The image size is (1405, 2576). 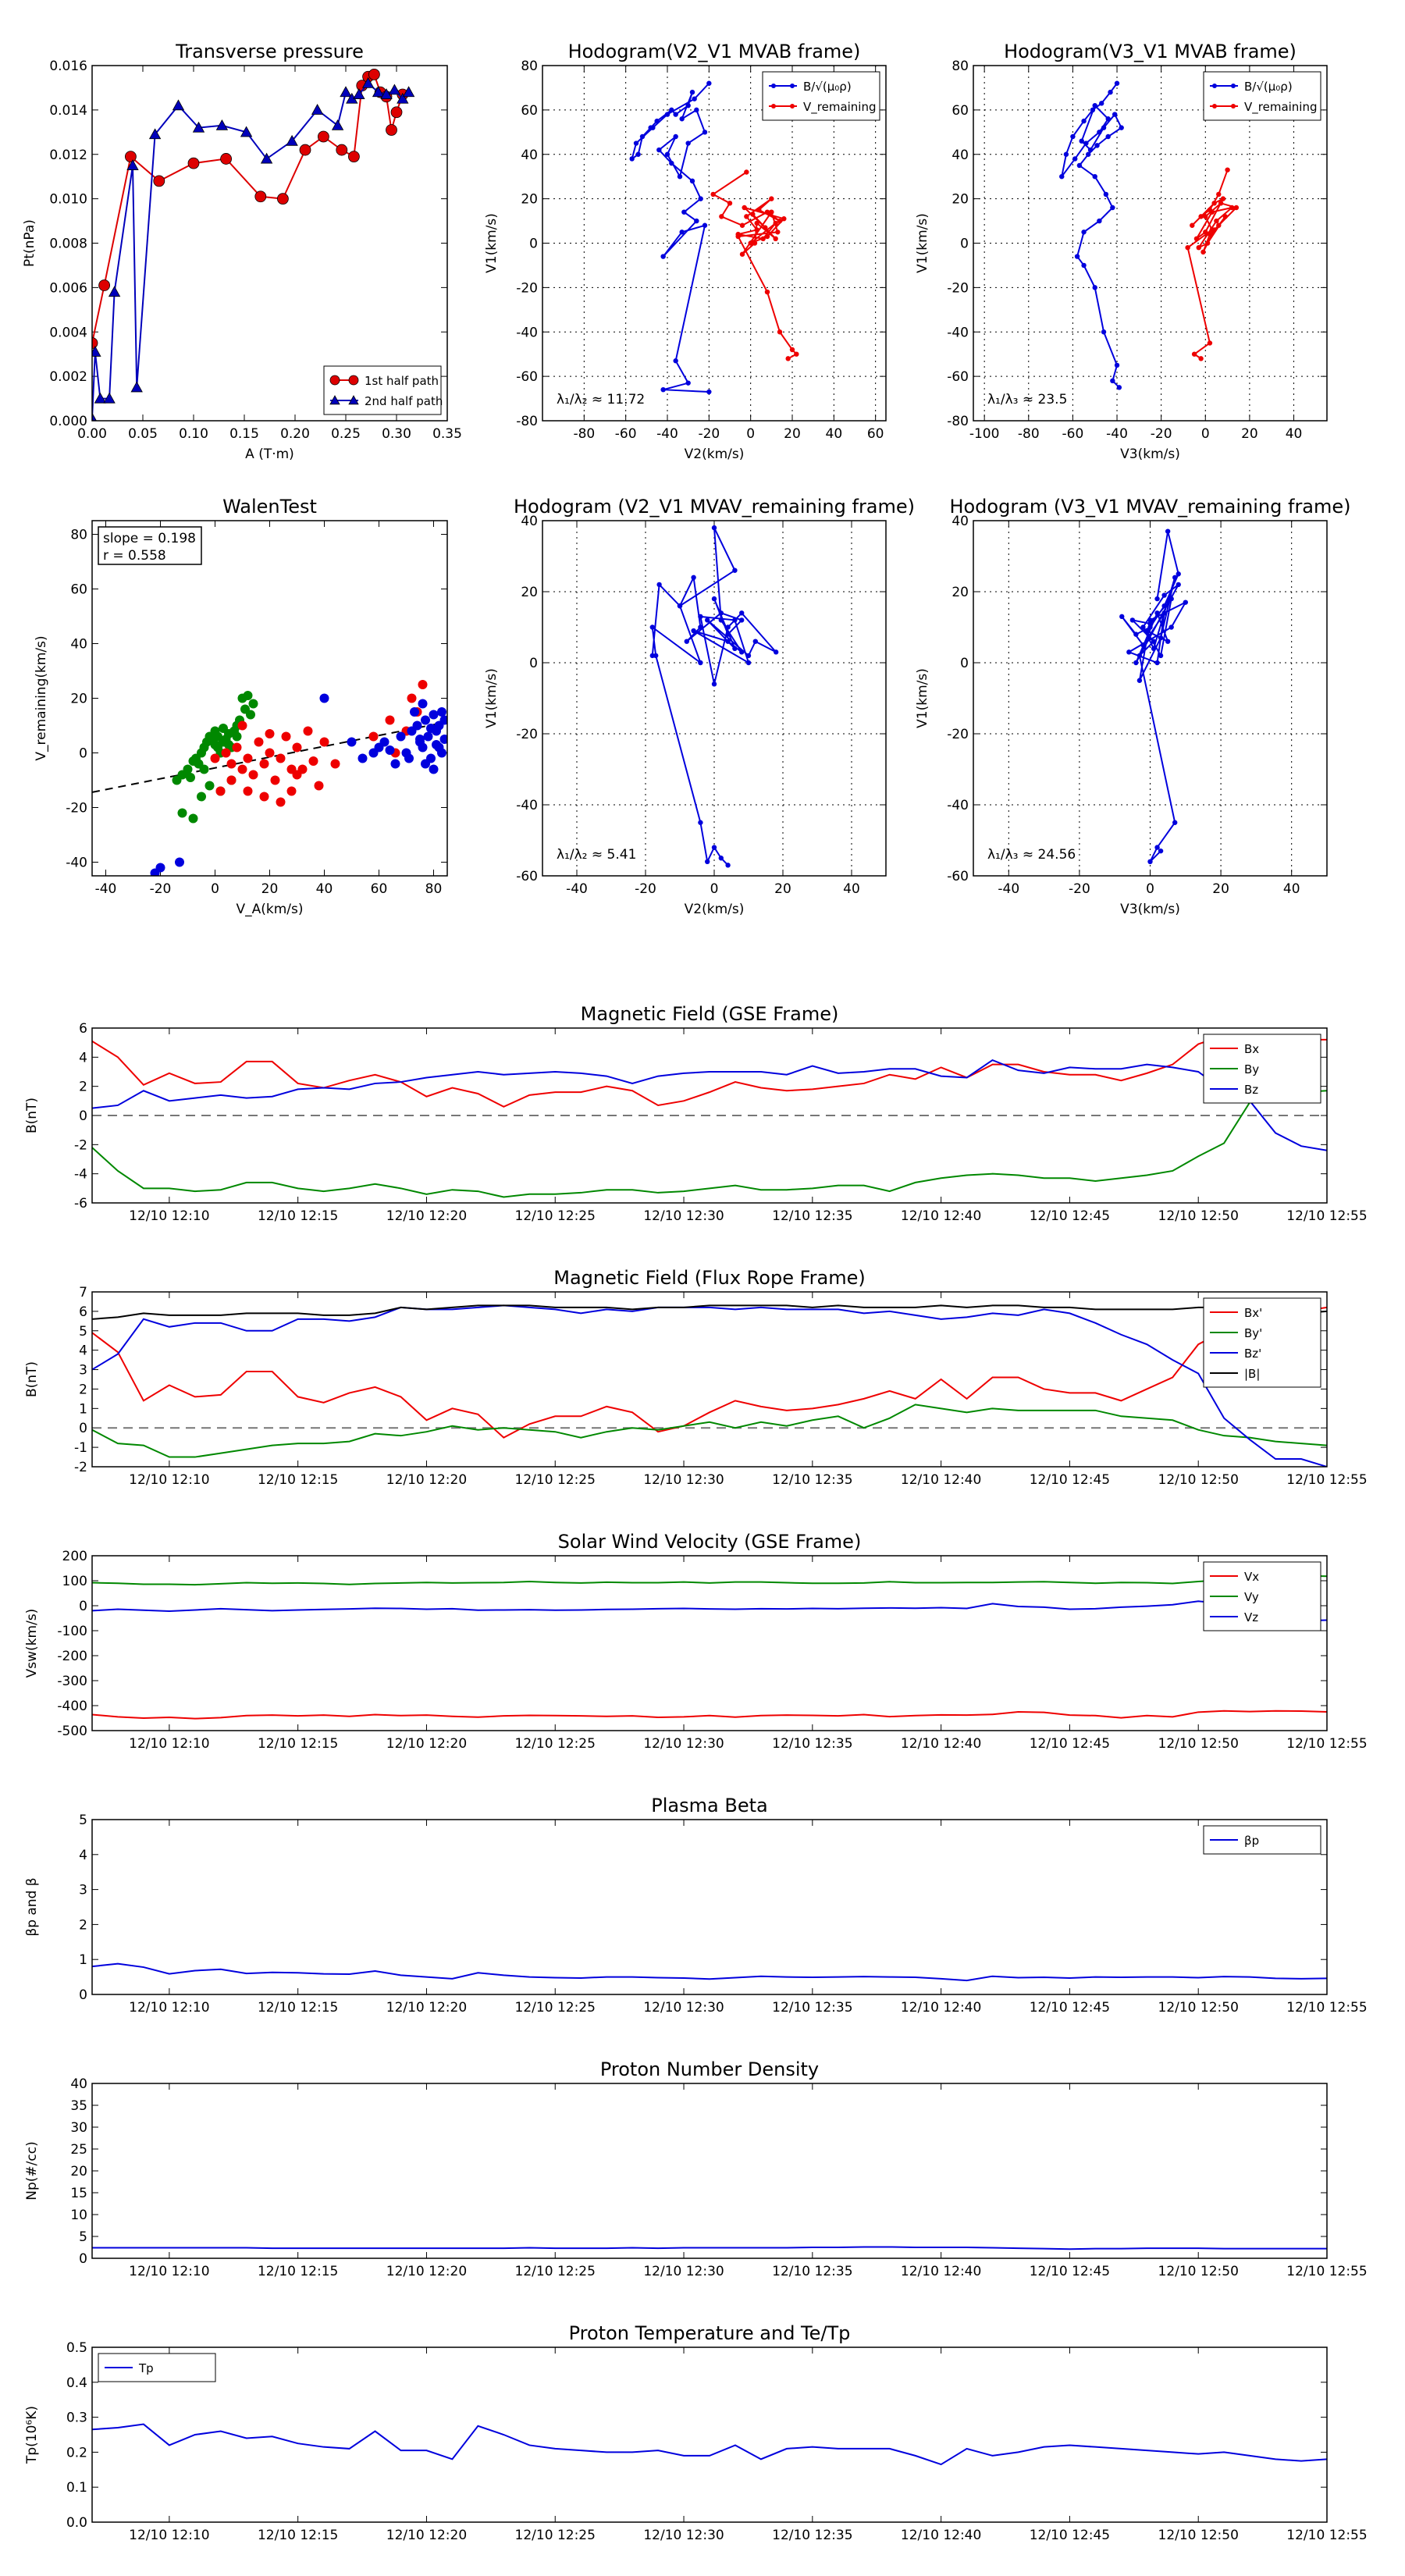 What do you see at coordinates (72, 1681) in the screenshot?
I see `y-tick-label: -300` at bounding box center [72, 1681].